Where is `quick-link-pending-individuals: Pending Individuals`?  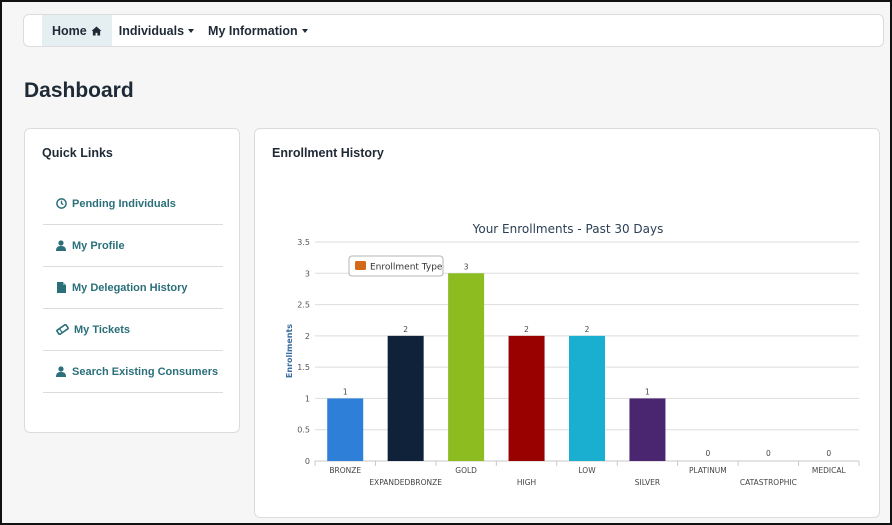 quick-link-pending-individuals: Pending Individuals is located at coordinates (133, 204).